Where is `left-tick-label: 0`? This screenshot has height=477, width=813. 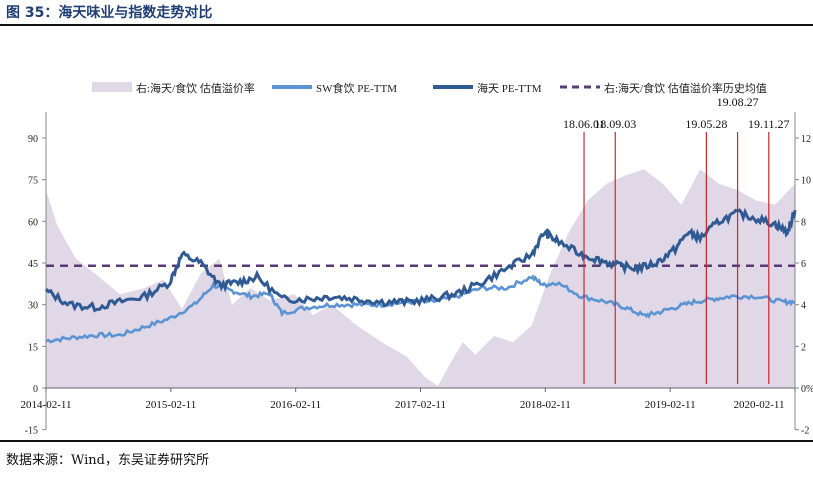 left-tick-label: 0 is located at coordinates (35, 389).